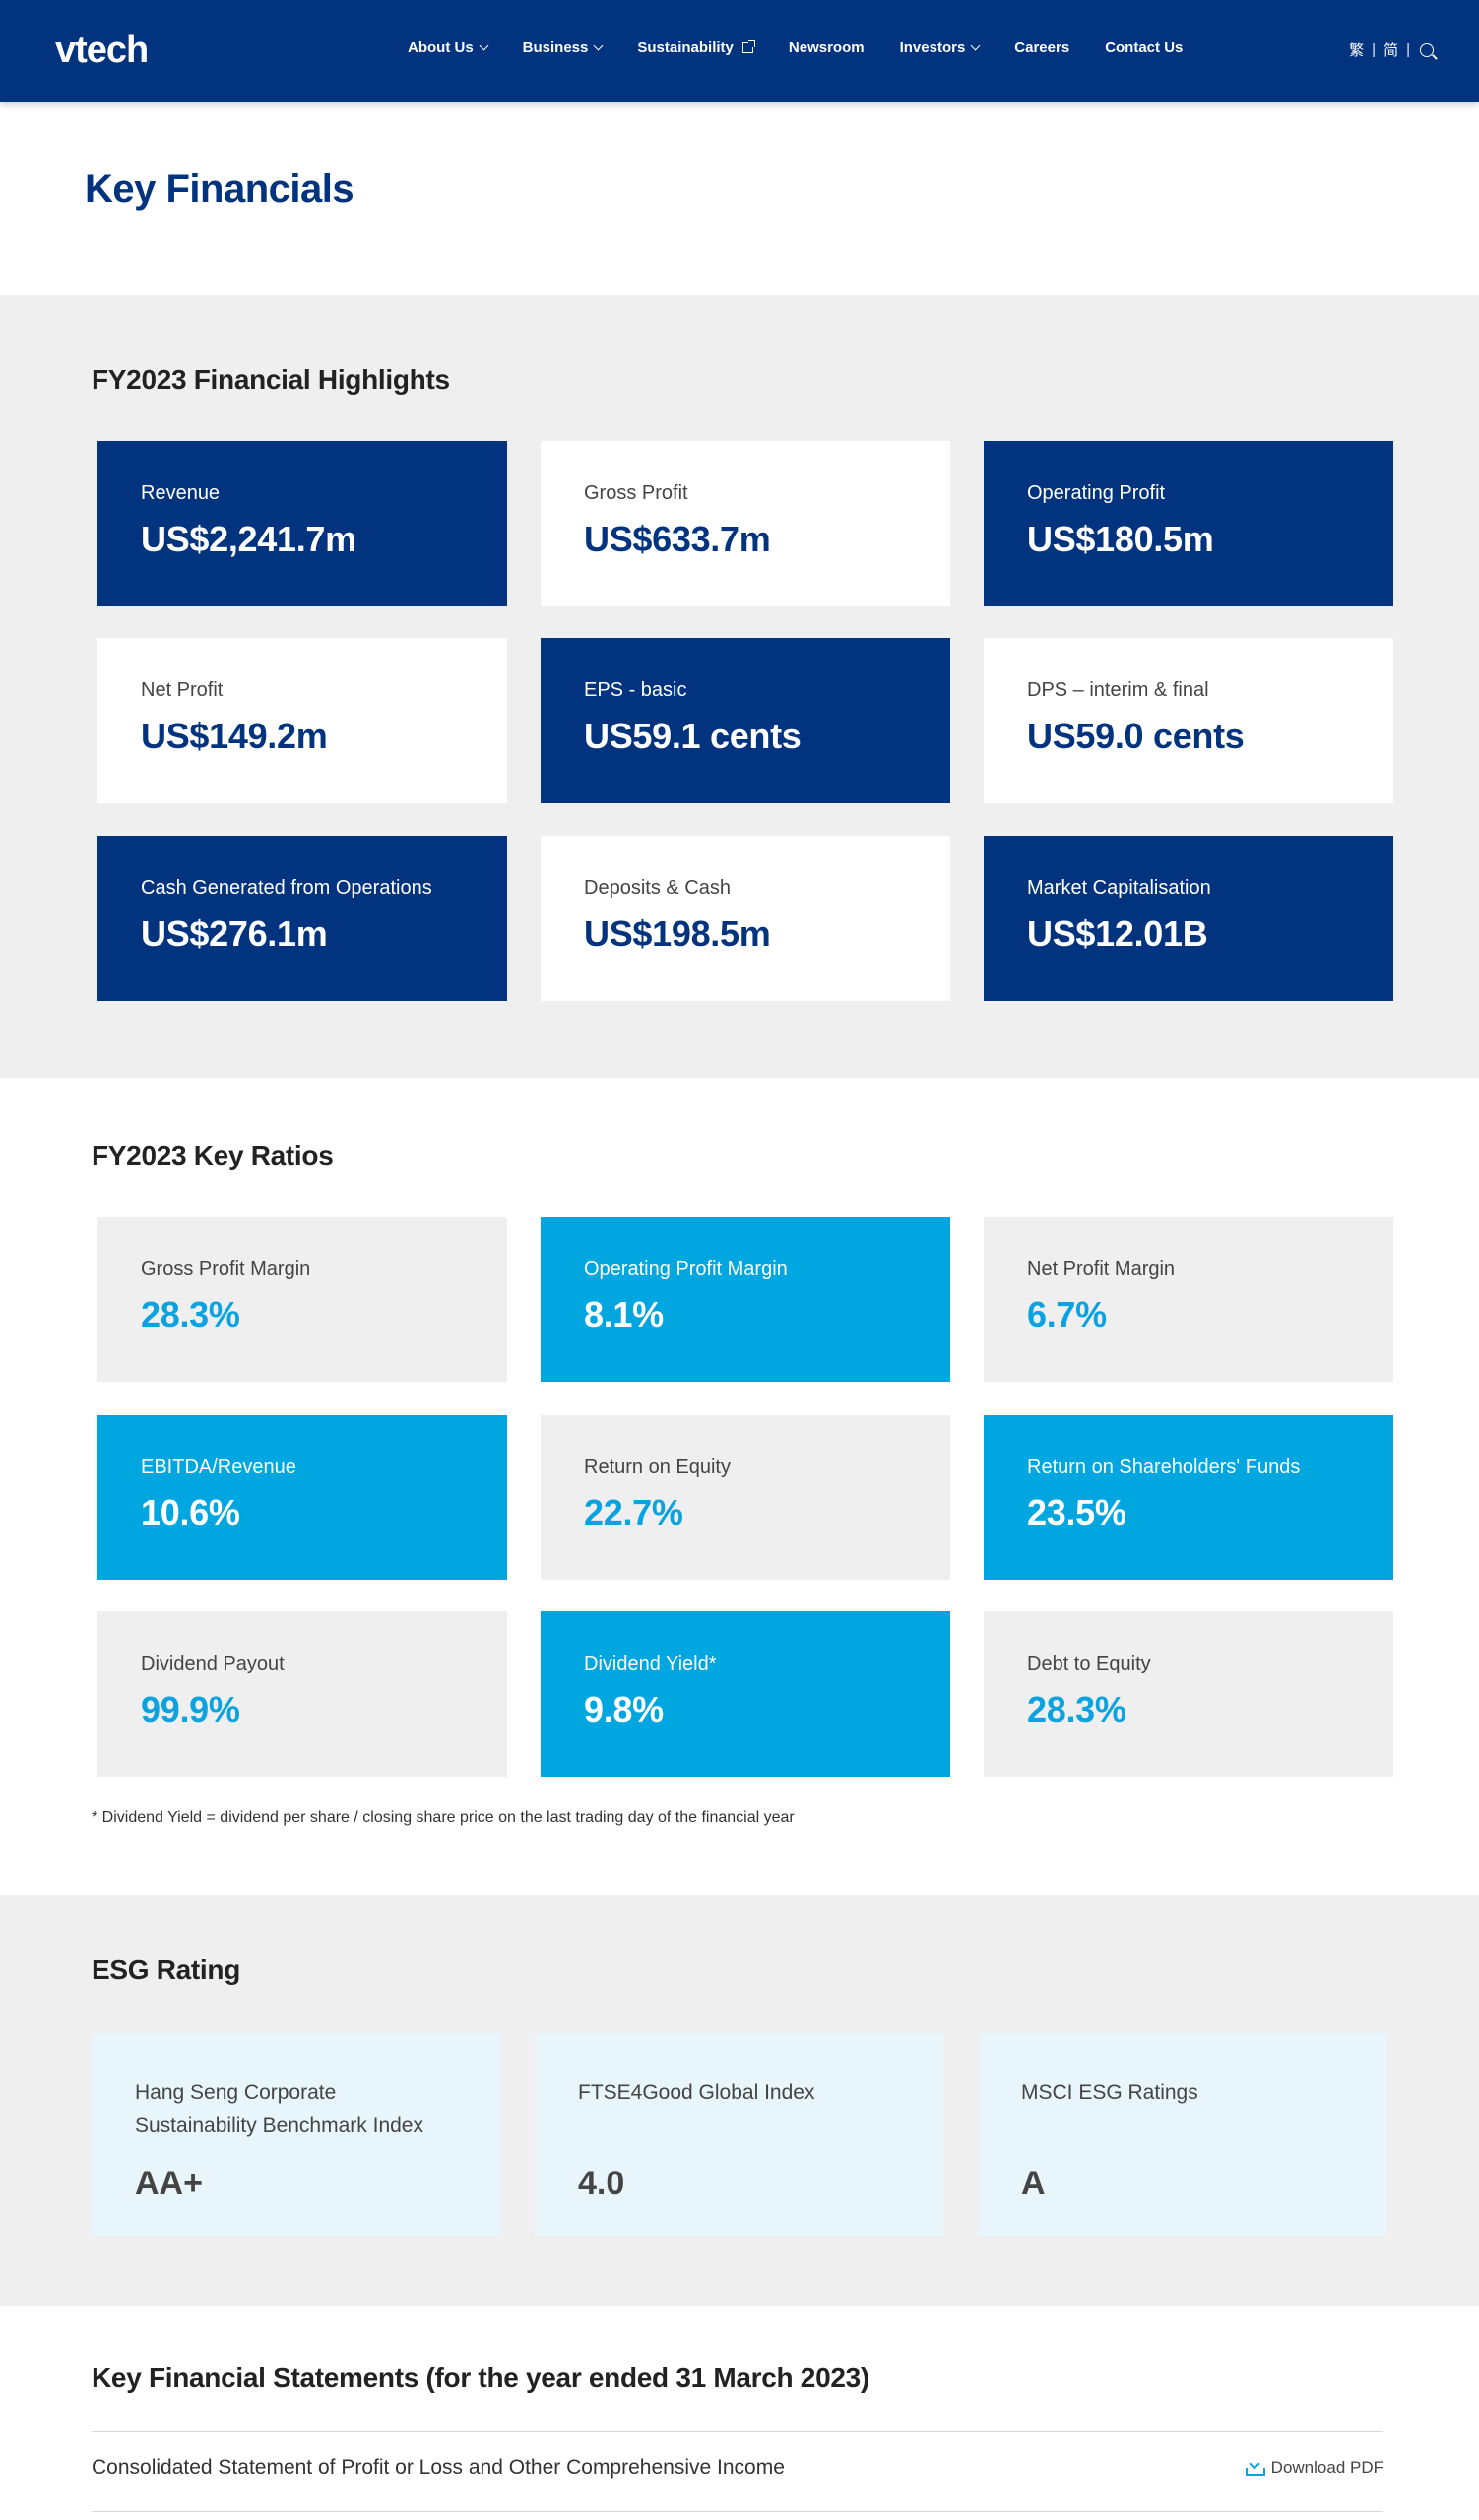 Image resolution: width=1479 pixels, height=2520 pixels. I want to click on nav-contact-us-label: Contact Us, so click(1144, 47).